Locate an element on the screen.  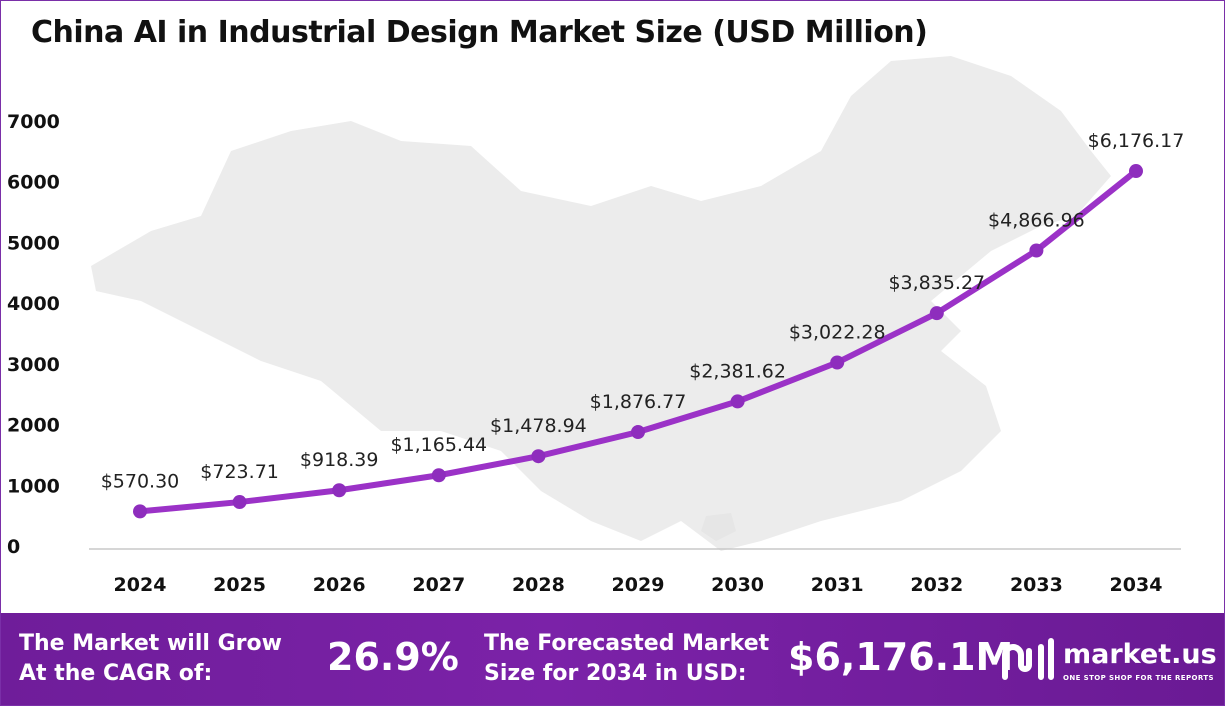
data-label: $2,381.62 is located at coordinates (737, 371).